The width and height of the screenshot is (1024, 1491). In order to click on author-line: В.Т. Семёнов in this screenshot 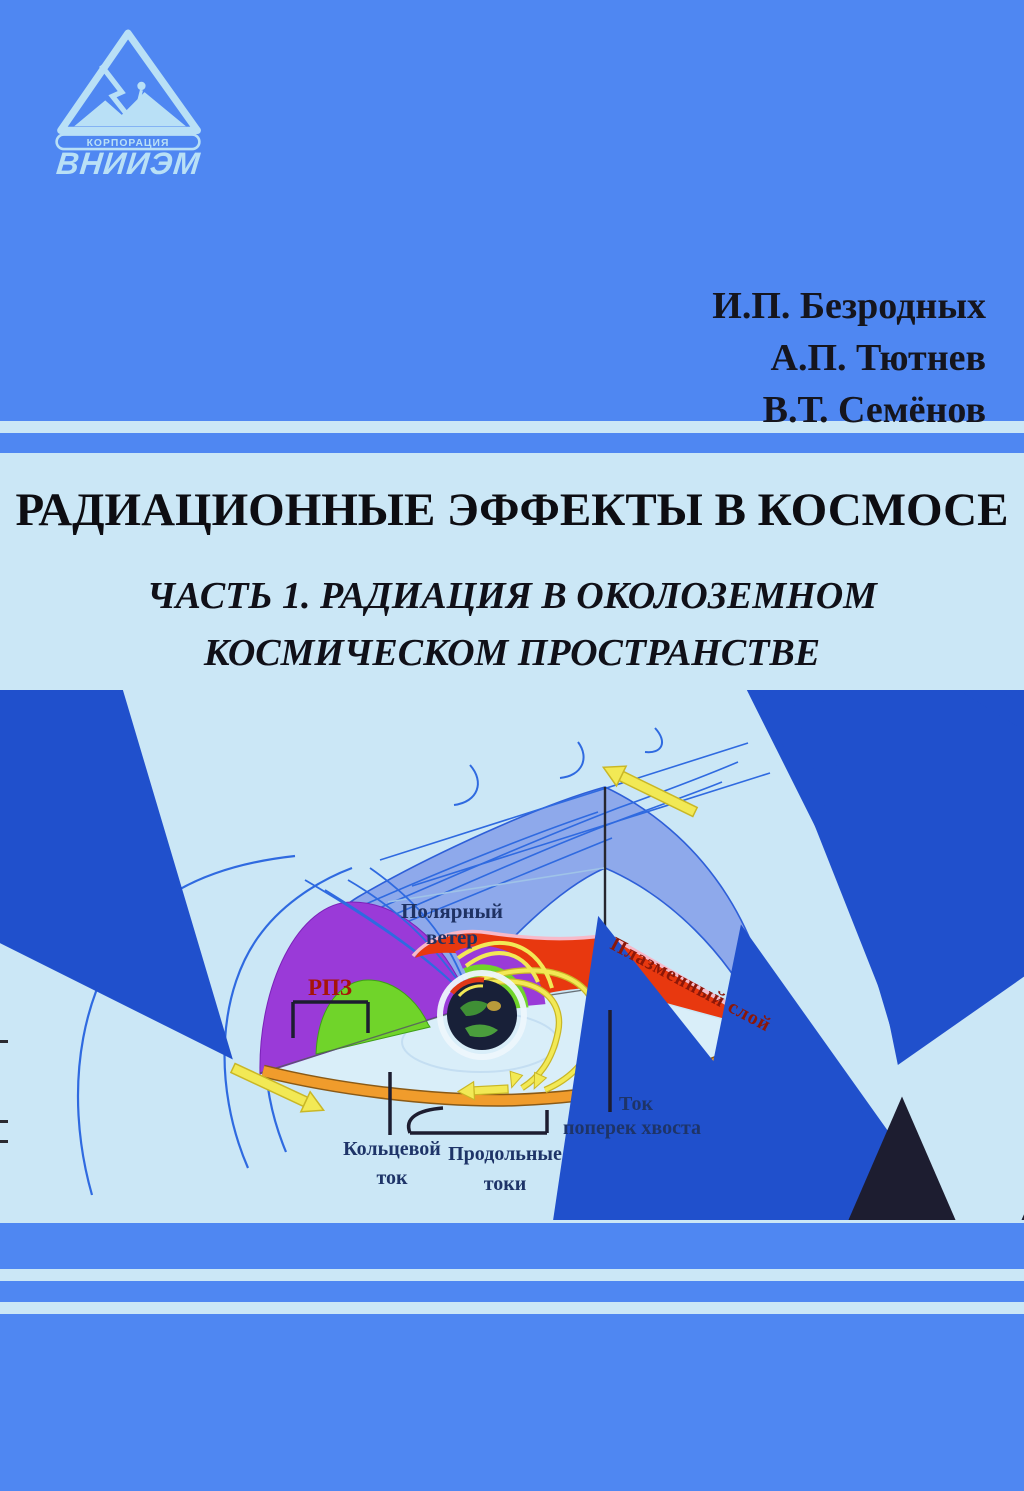, I will do `click(874, 410)`.